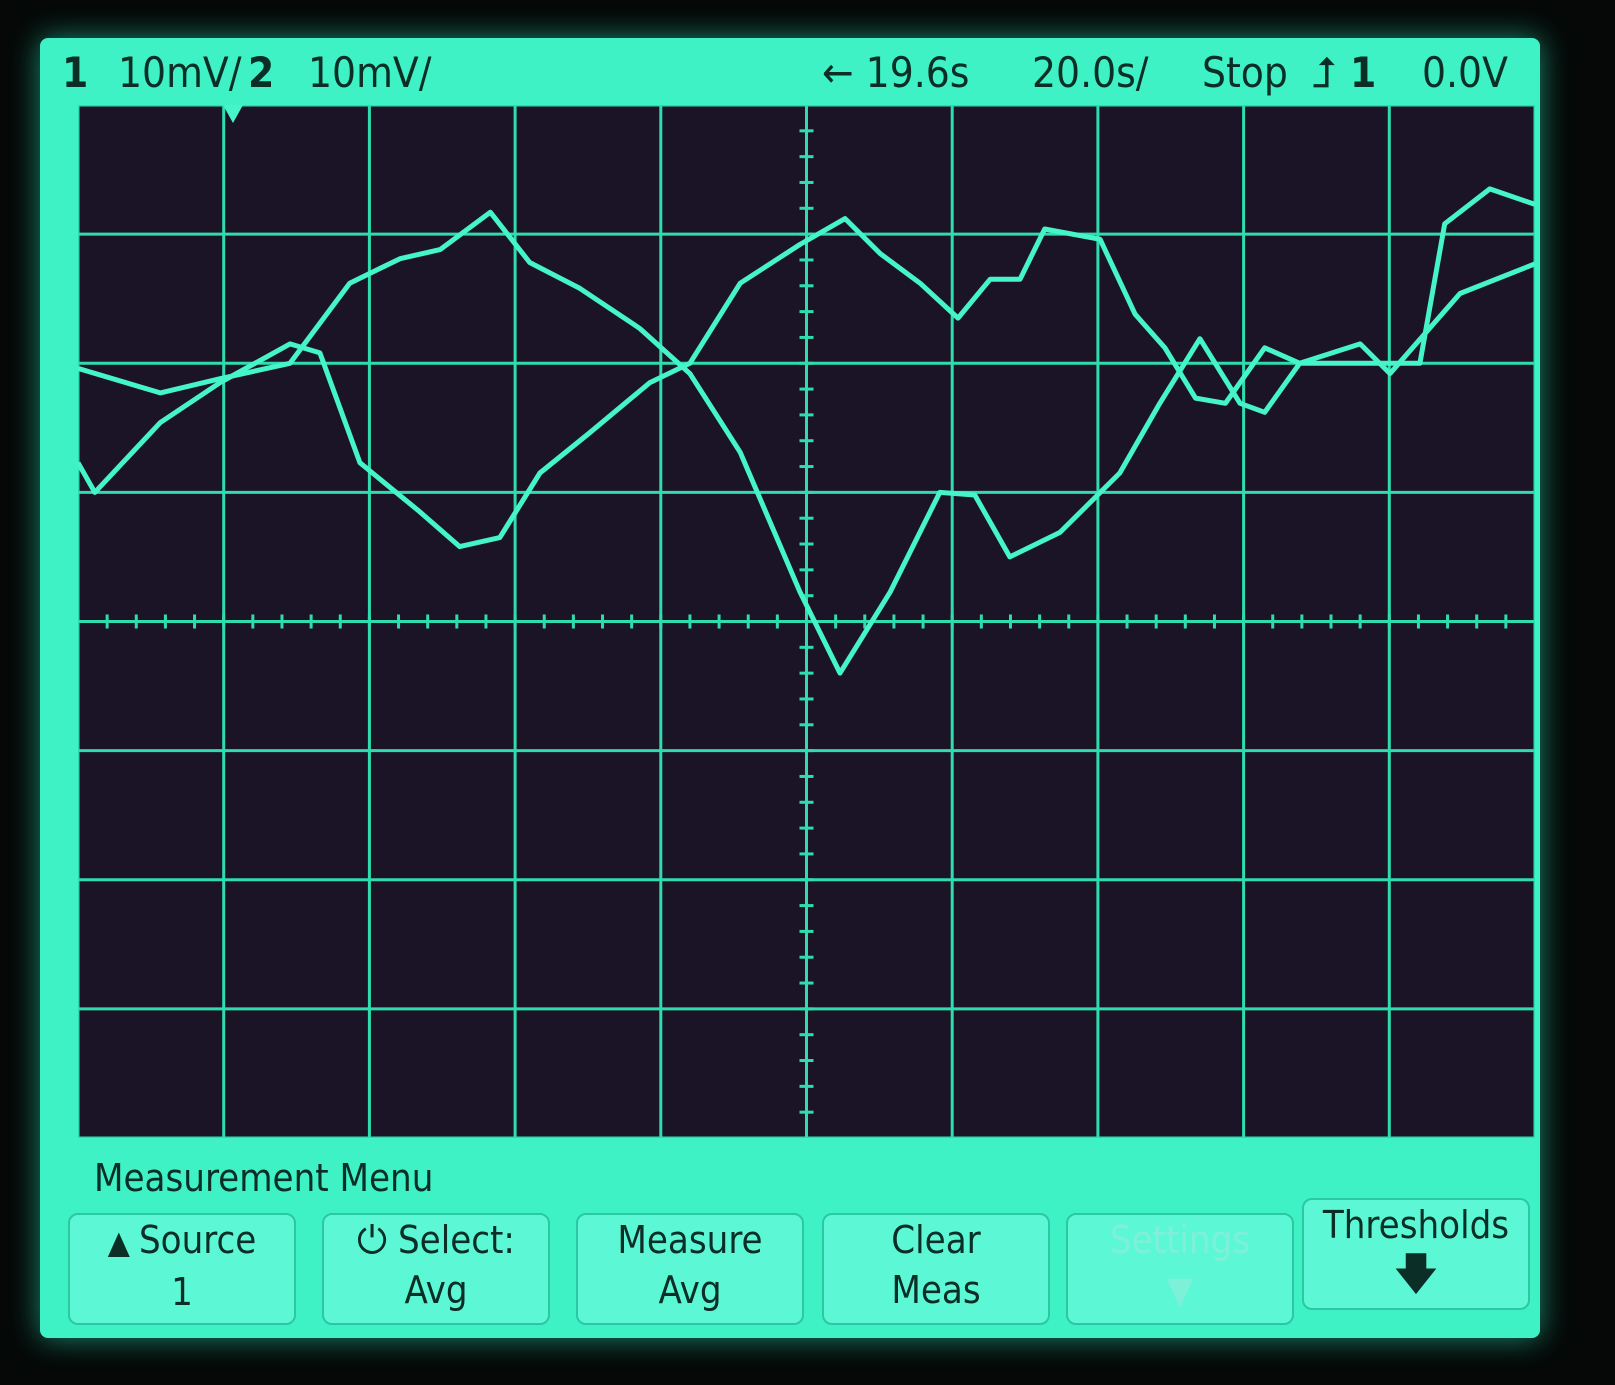  I want to click on trigger-position-marker, so click(233, 114).